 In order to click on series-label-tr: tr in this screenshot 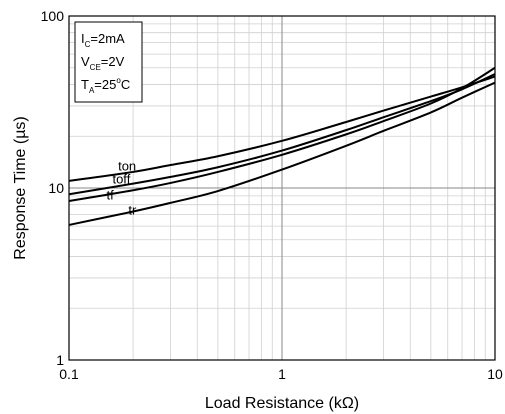, I will do `click(132, 210)`.